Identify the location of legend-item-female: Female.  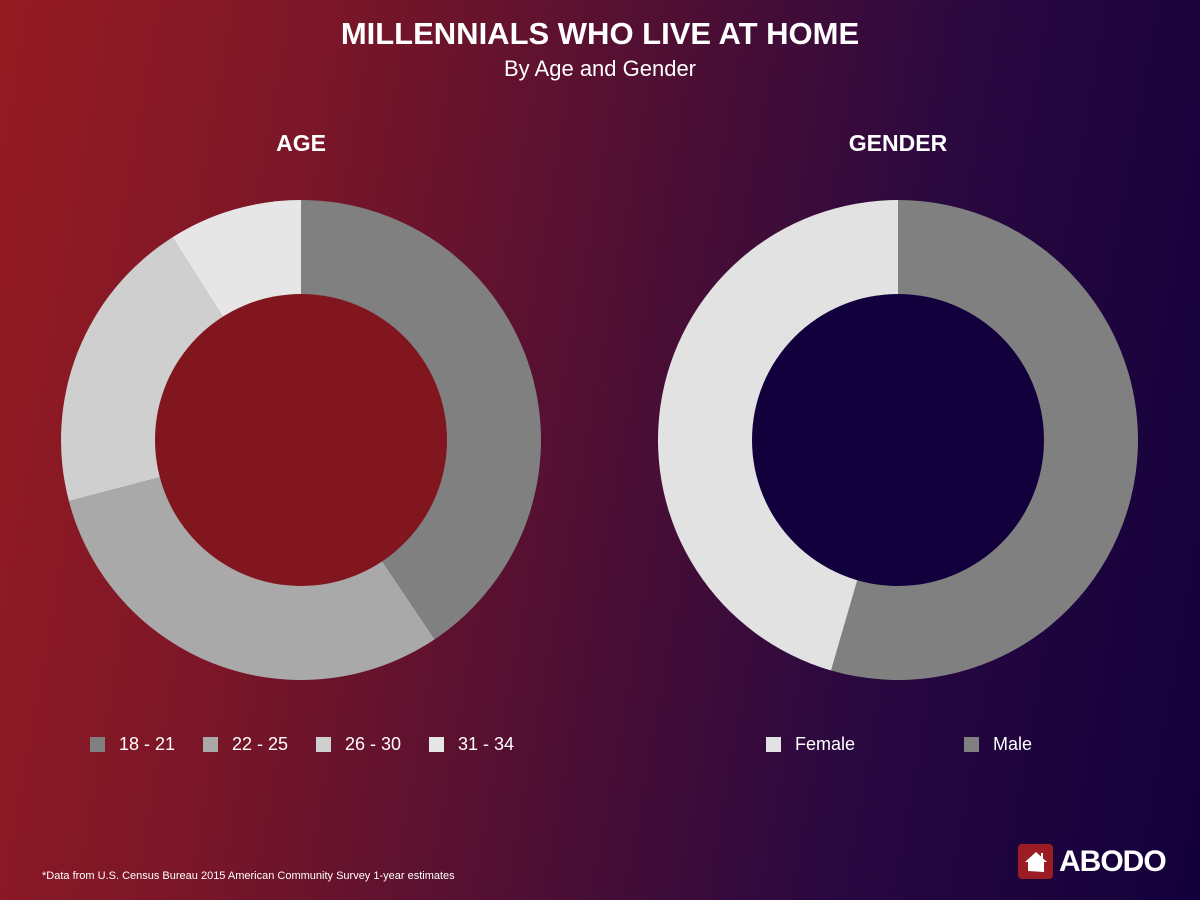
(865, 744).